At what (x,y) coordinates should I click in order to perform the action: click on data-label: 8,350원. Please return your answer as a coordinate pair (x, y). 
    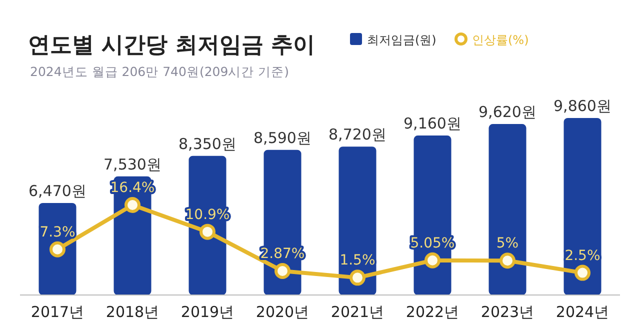
    Looking at the image, I should click on (207, 143).